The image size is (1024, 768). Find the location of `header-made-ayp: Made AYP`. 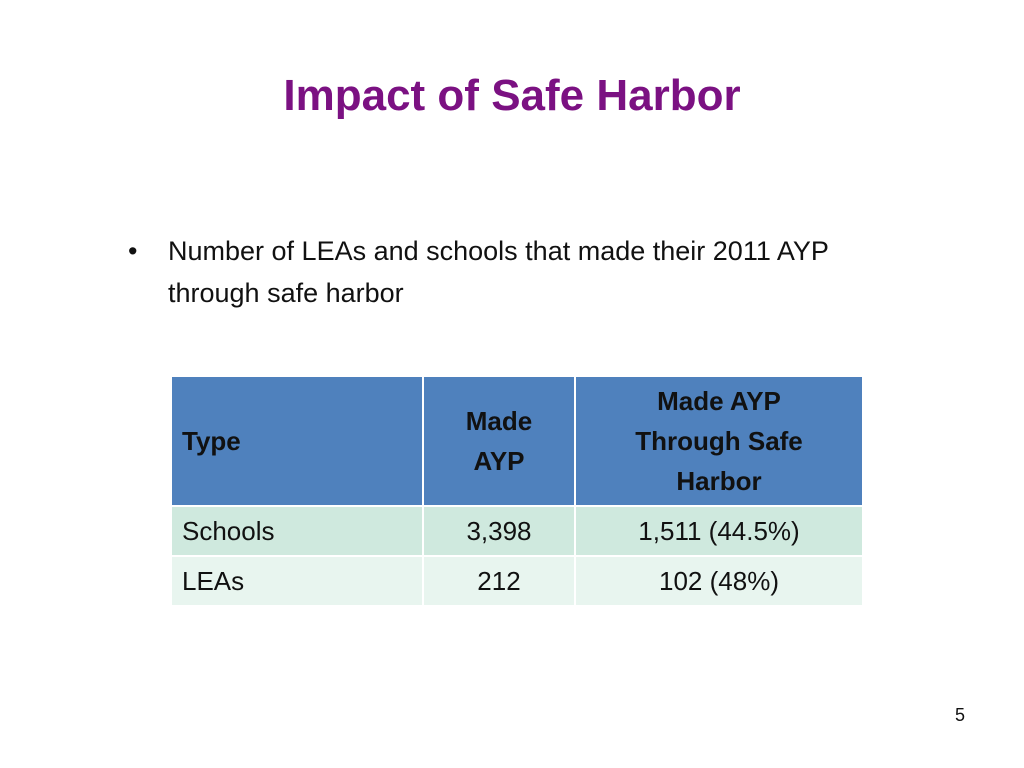

header-made-ayp: Made AYP is located at coordinates (499, 441).